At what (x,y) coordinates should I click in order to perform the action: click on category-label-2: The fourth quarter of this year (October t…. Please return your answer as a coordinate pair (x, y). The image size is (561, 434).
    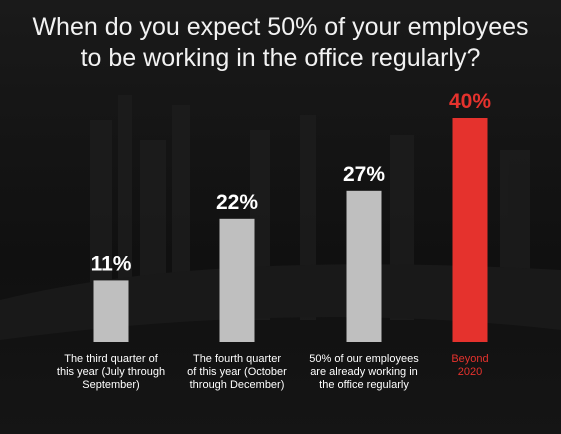
    Looking at the image, I should click on (237, 372).